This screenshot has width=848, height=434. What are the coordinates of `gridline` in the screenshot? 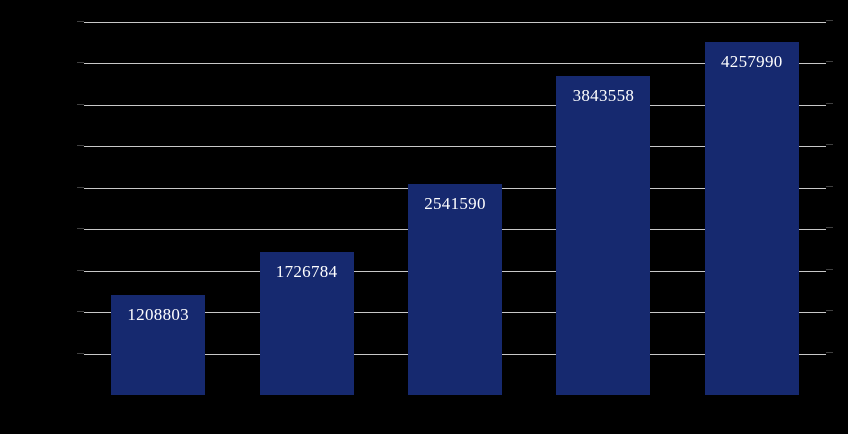 It's located at (455, 22).